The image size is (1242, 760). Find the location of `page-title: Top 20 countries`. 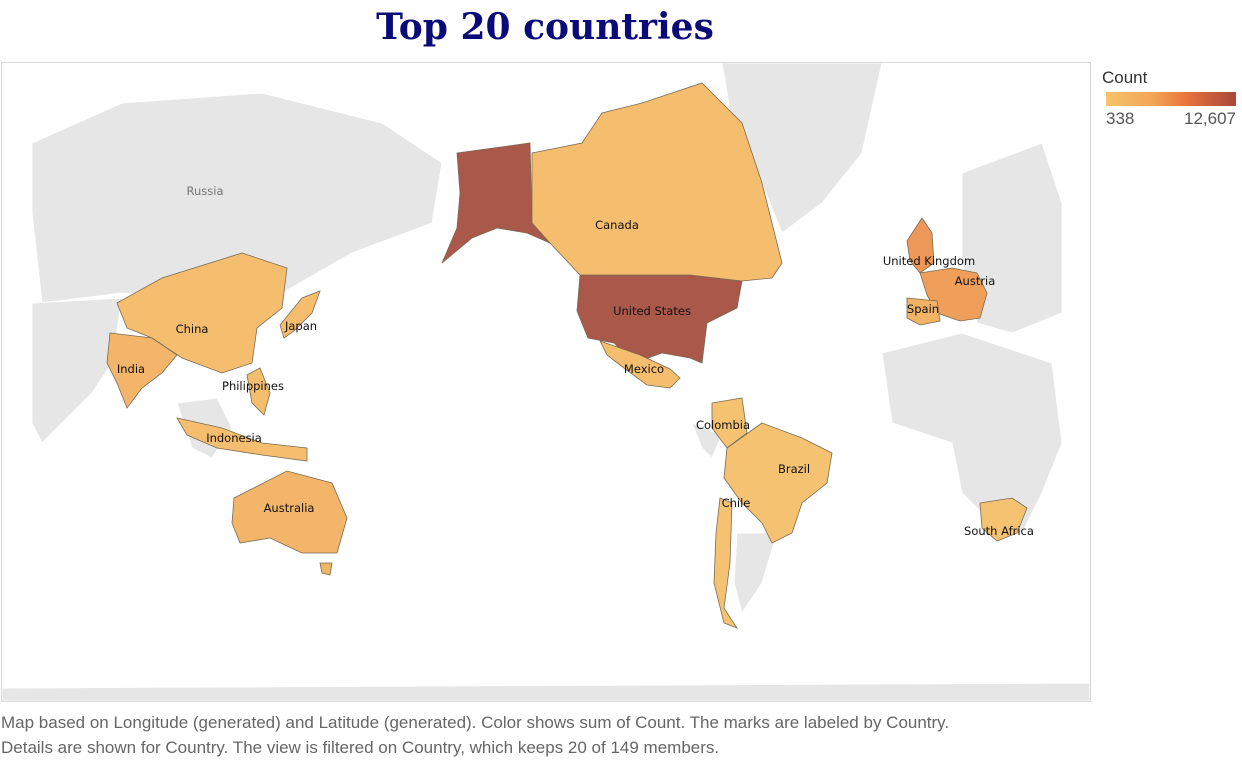

page-title: Top 20 countries is located at coordinates (545, 27).